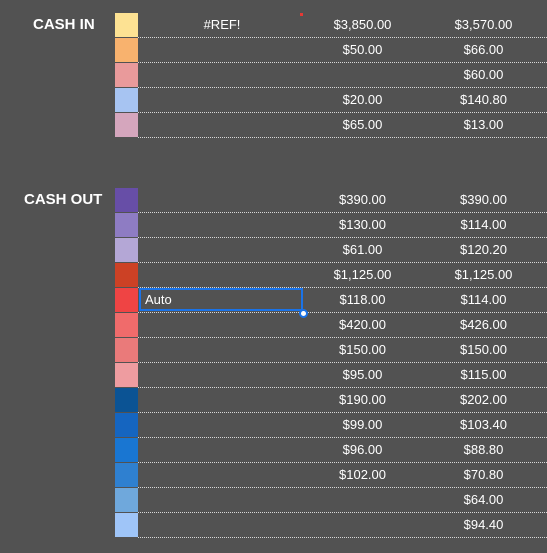 The image size is (547, 553). What do you see at coordinates (331, 325) in the screenshot?
I see `table-row: $420.00 $426.00` at bounding box center [331, 325].